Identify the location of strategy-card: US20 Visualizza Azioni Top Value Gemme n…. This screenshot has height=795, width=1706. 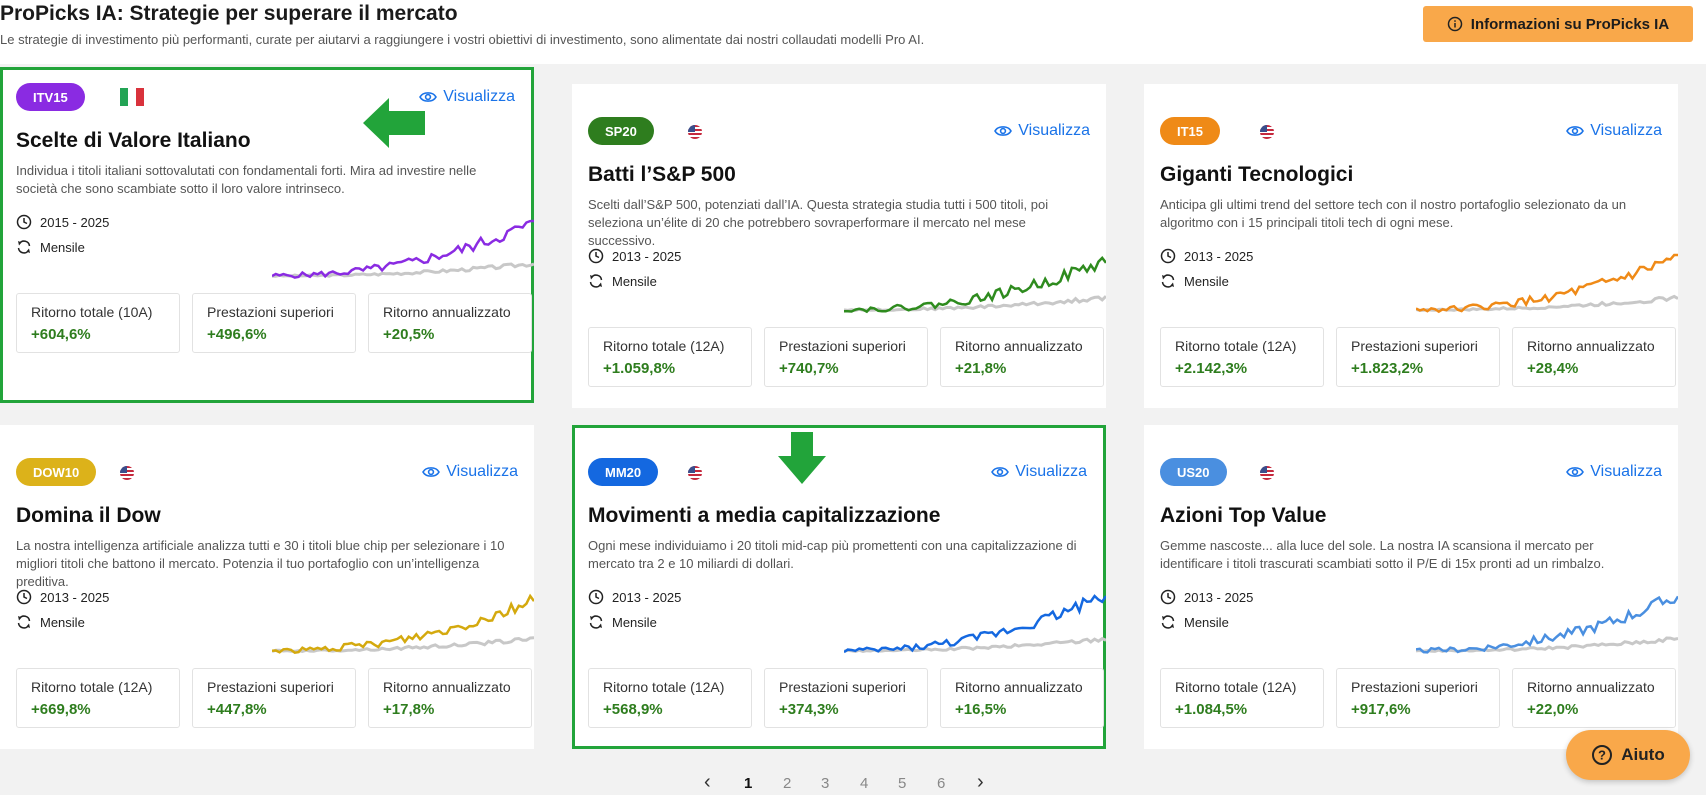
(1411, 587).